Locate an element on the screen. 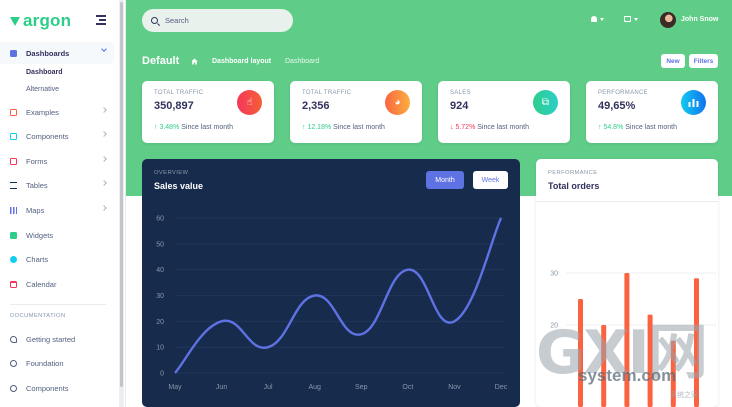 Image resolution: width=732 pixels, height=407 pixels. y-tick-label: 50 is located at coordinates (160, 244).